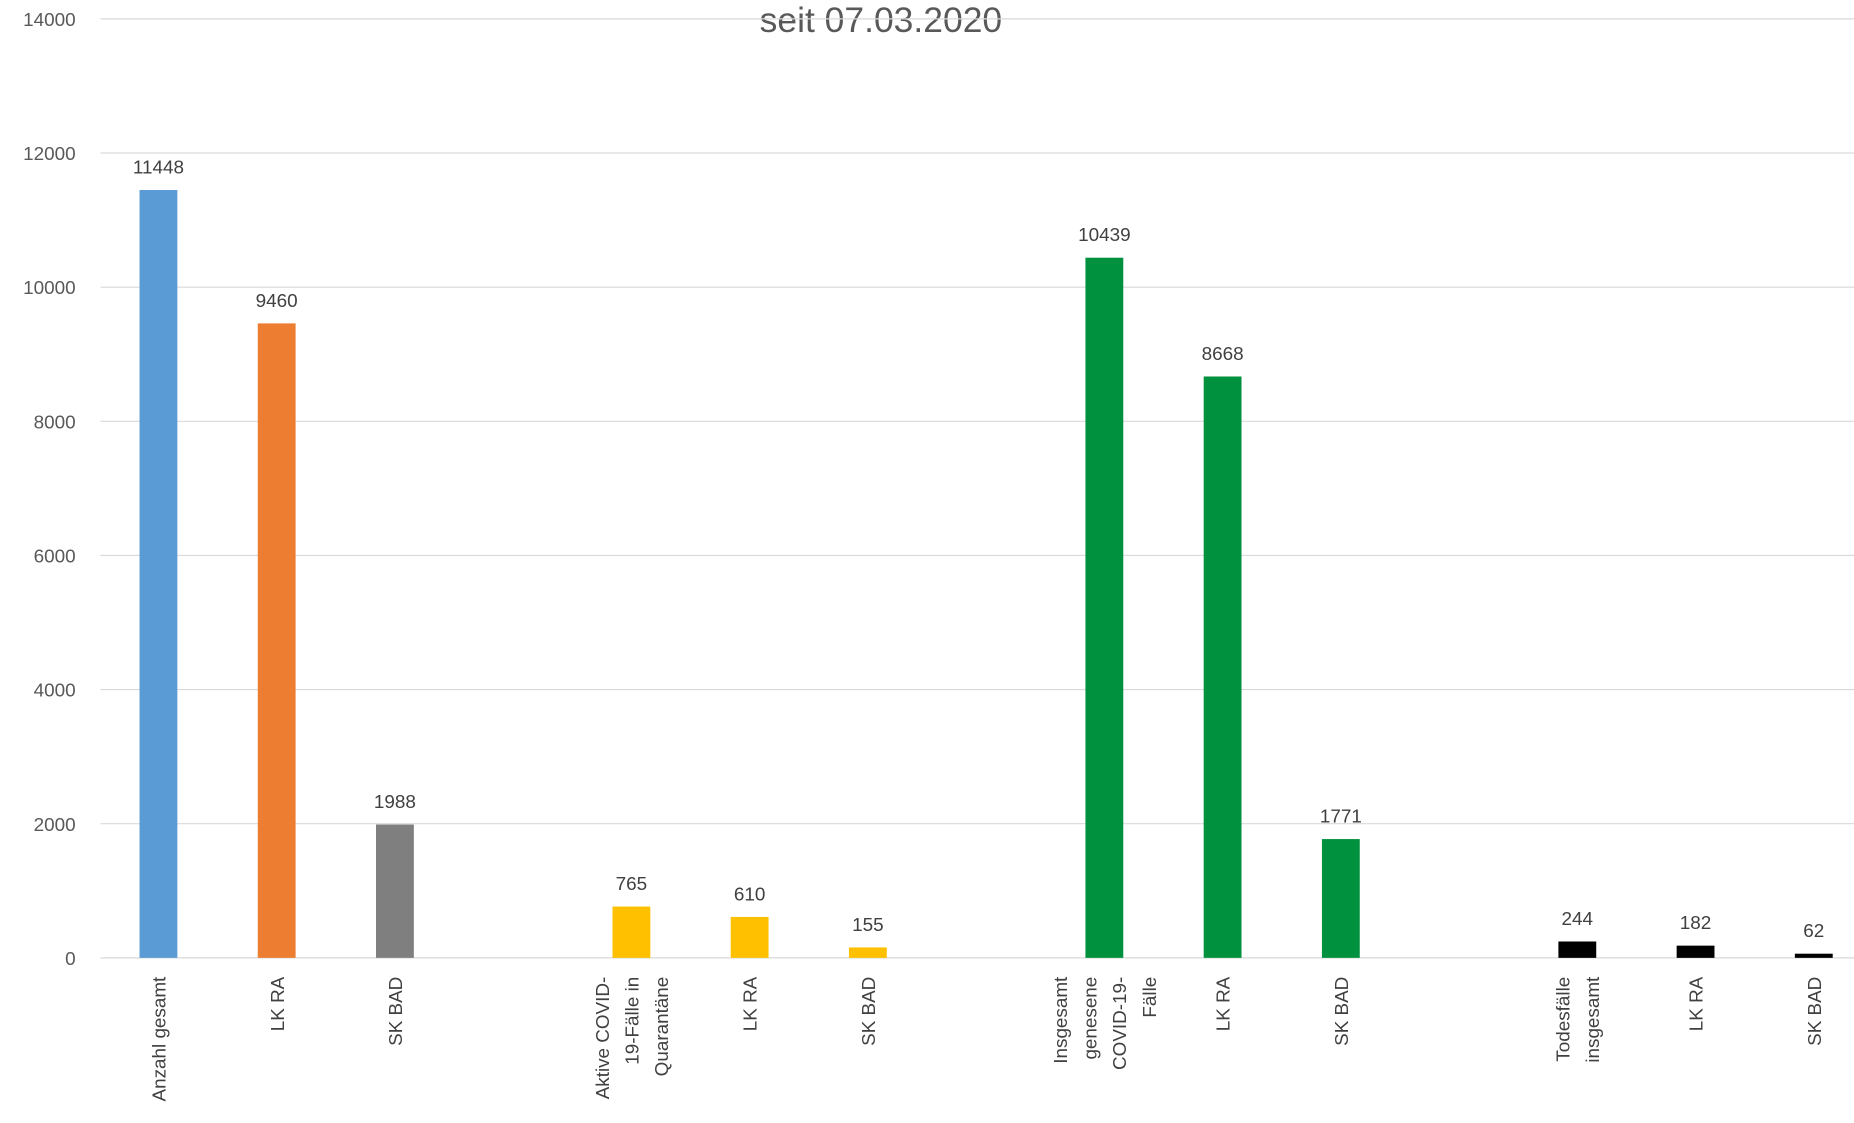  What do you see at coordinates (1696, 923) in the screenshot?
I see `data-label: 182` at bounding box center [1696, 923].